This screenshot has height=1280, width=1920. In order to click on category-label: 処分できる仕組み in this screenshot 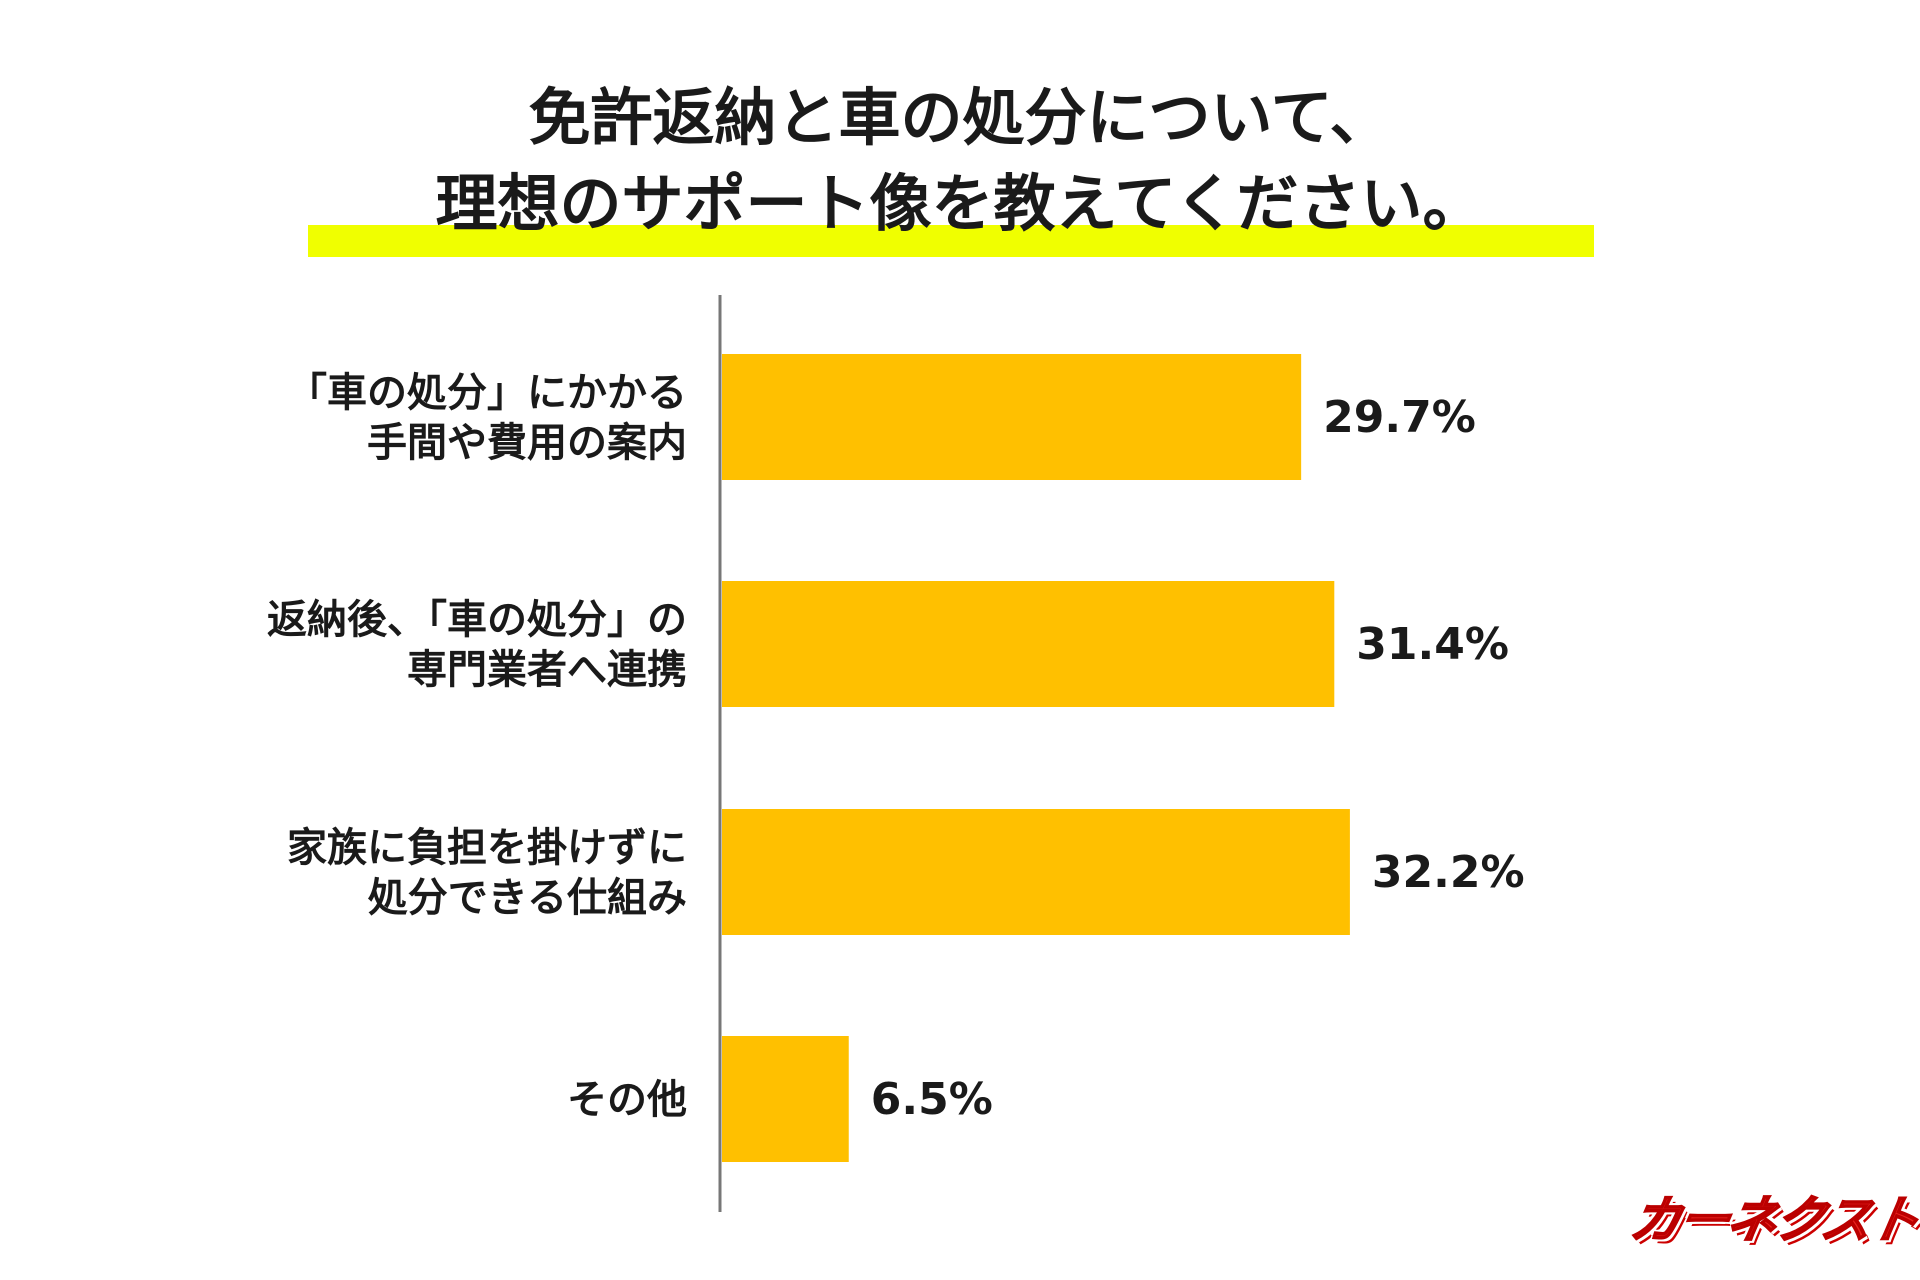, I will do `click(527, 898)`.